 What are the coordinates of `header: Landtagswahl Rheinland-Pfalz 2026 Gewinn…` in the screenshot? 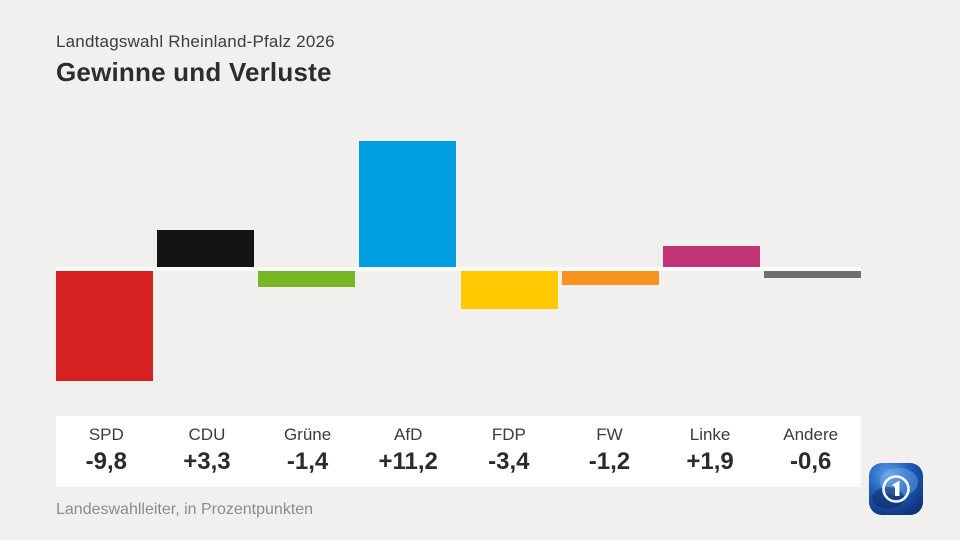 It's located at (195, 59).